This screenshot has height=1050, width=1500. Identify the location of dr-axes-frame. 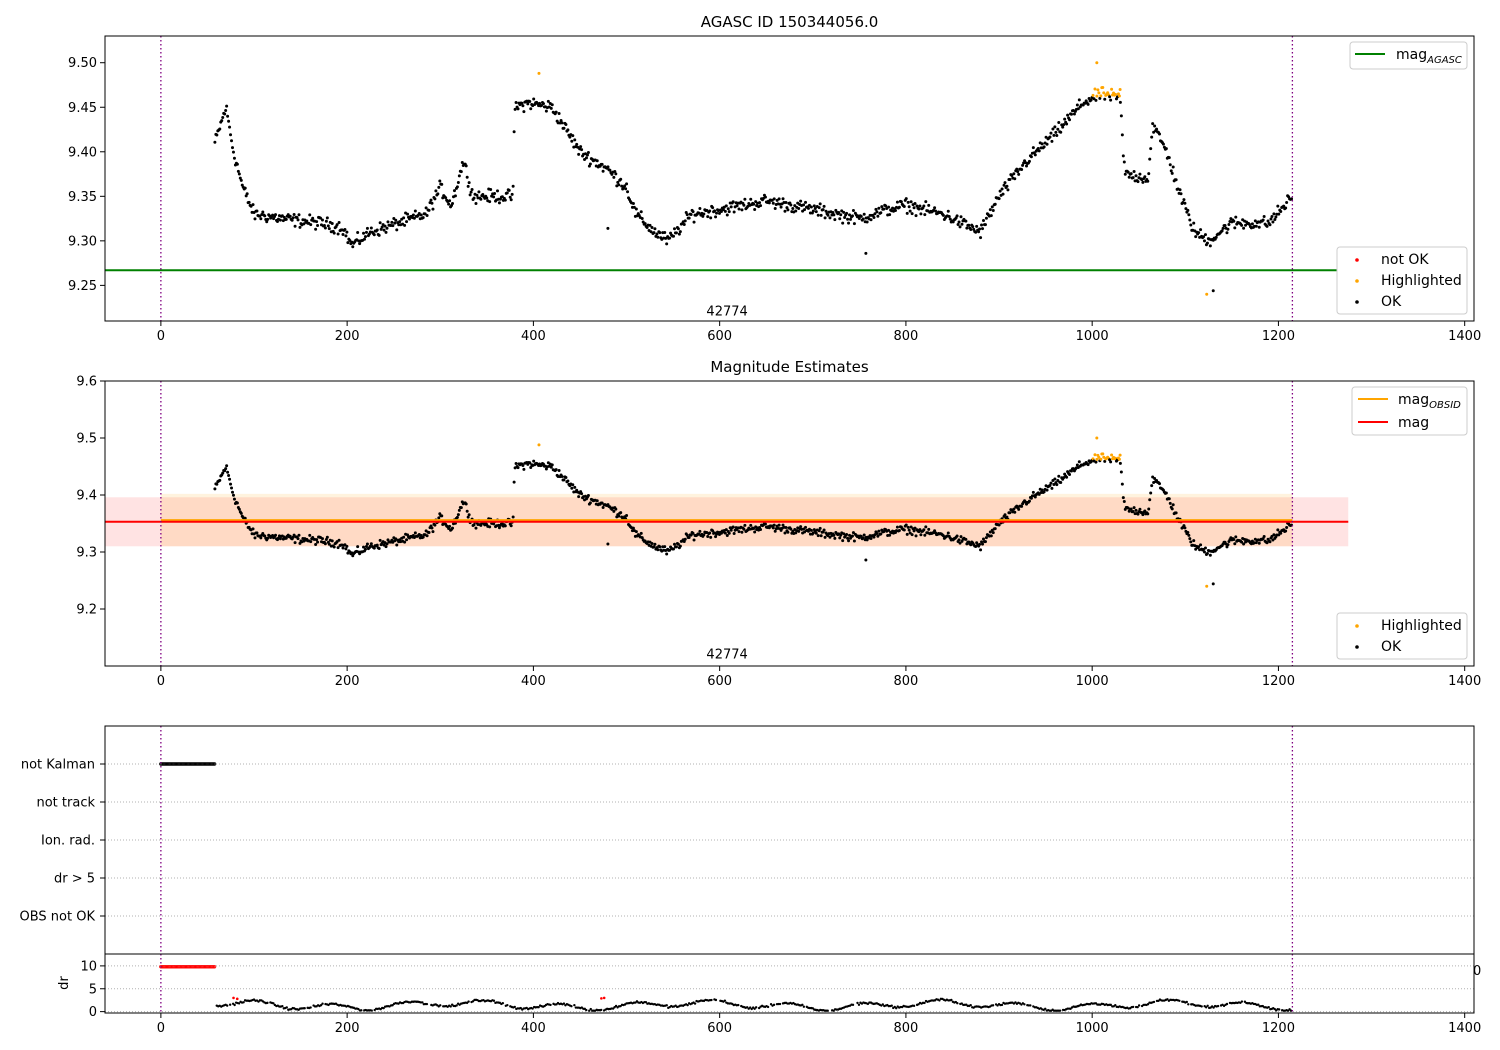
(789, 983).